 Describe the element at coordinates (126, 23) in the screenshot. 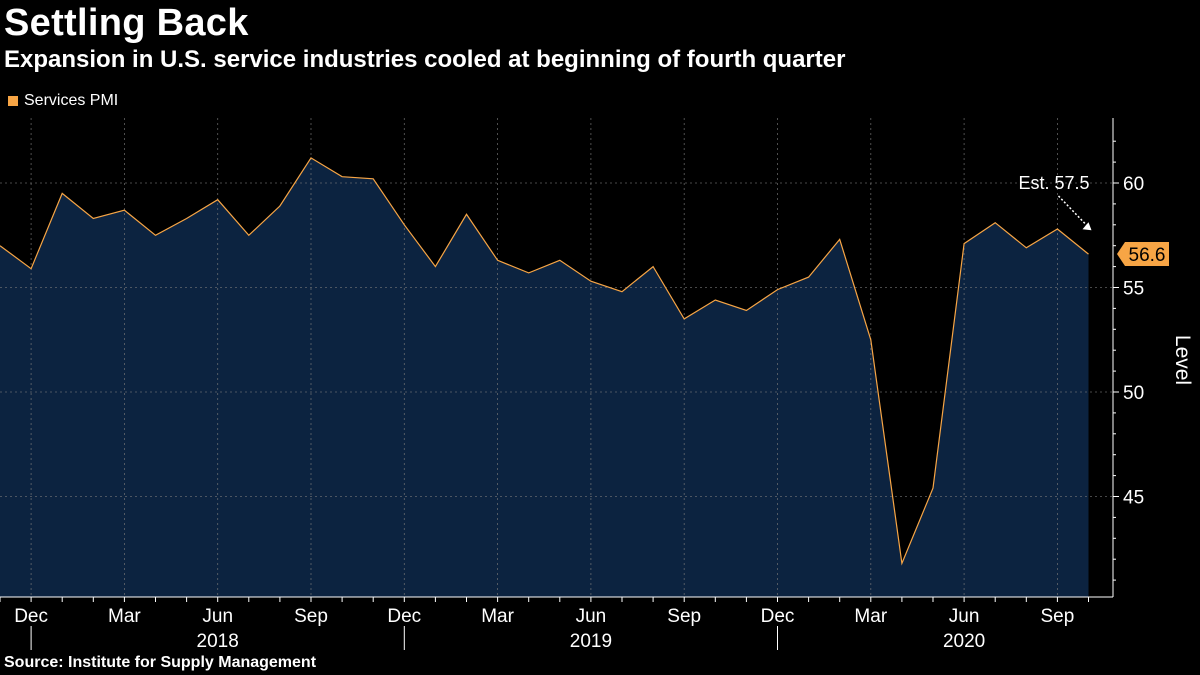

I see `chart-title: Settling Back` at that location.